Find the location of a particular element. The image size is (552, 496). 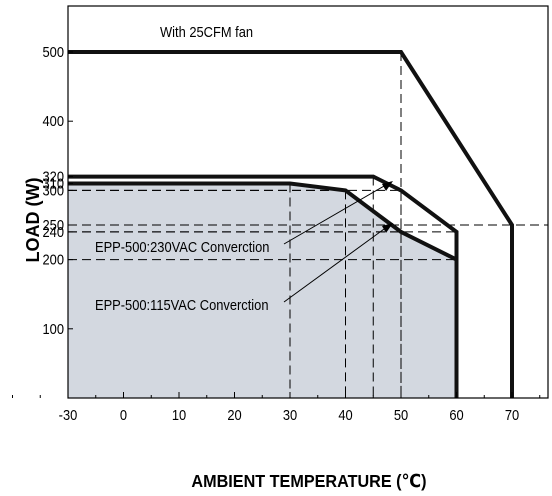

y-tick-label: 310 is located at coordinates (54, 183).